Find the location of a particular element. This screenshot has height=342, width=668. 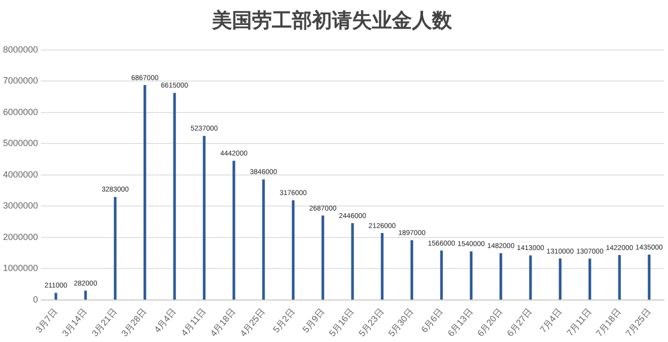

x-tick-label: 7月11日 is located at coordinates (579, 322).